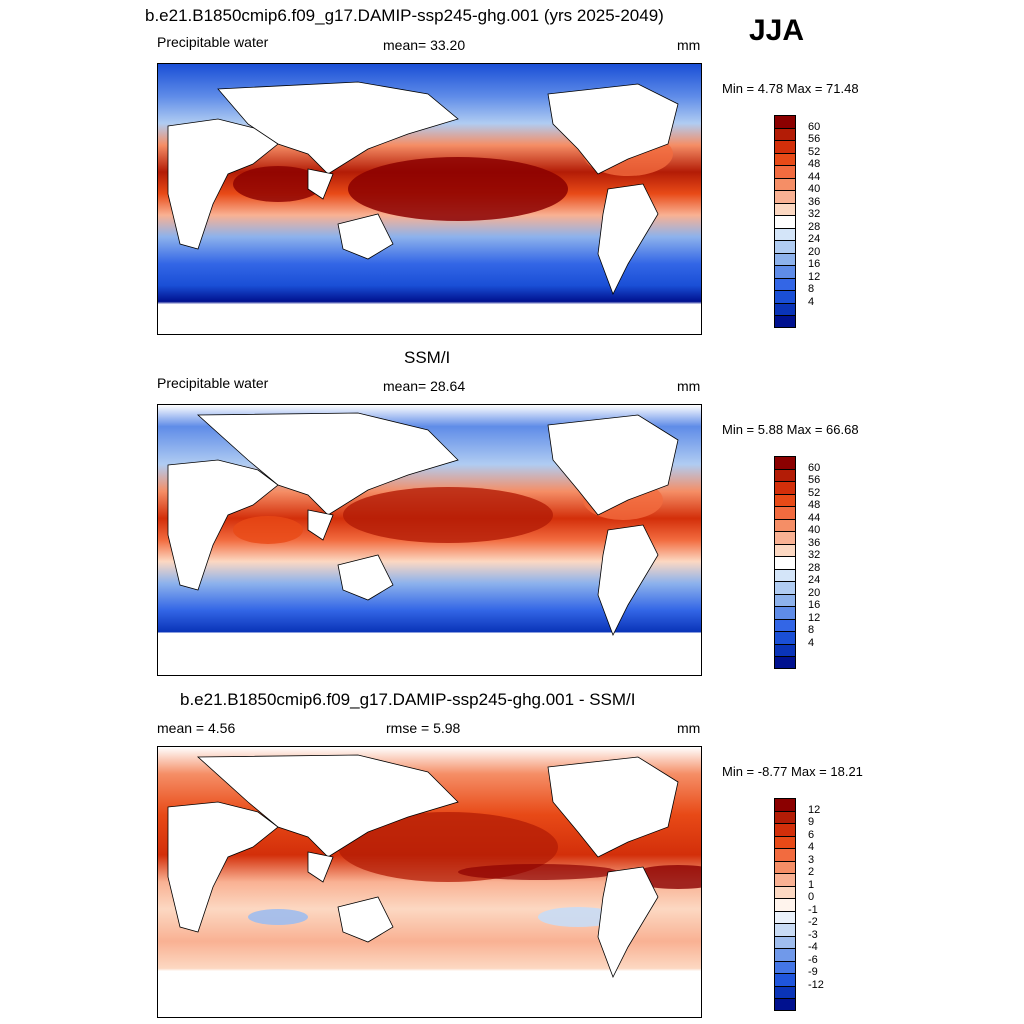  Describe the element at coordinates (813, 922) in the screenshot. I see `panel3-colorbar-tick-label: -2` at that location.